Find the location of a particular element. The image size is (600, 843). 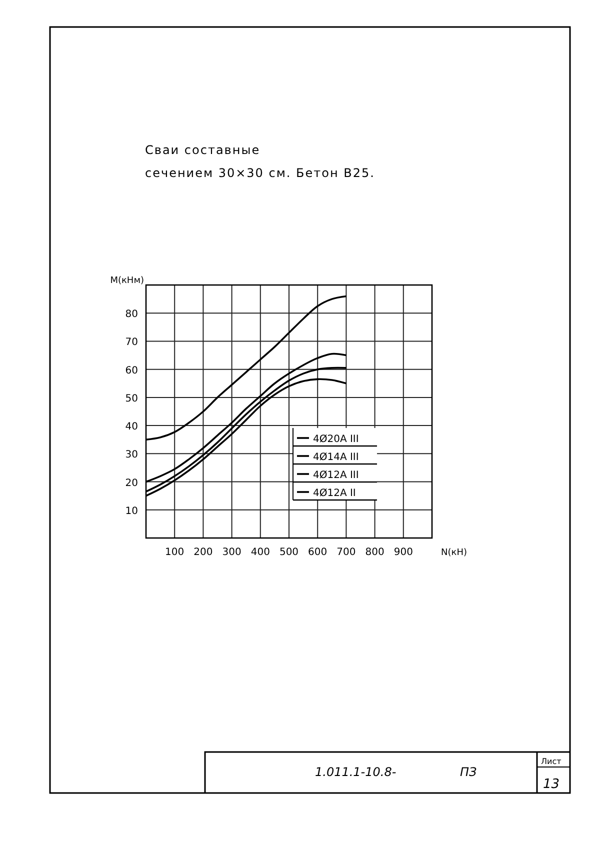

chart-title: Сваи составные is located at coordinates (202, 150).